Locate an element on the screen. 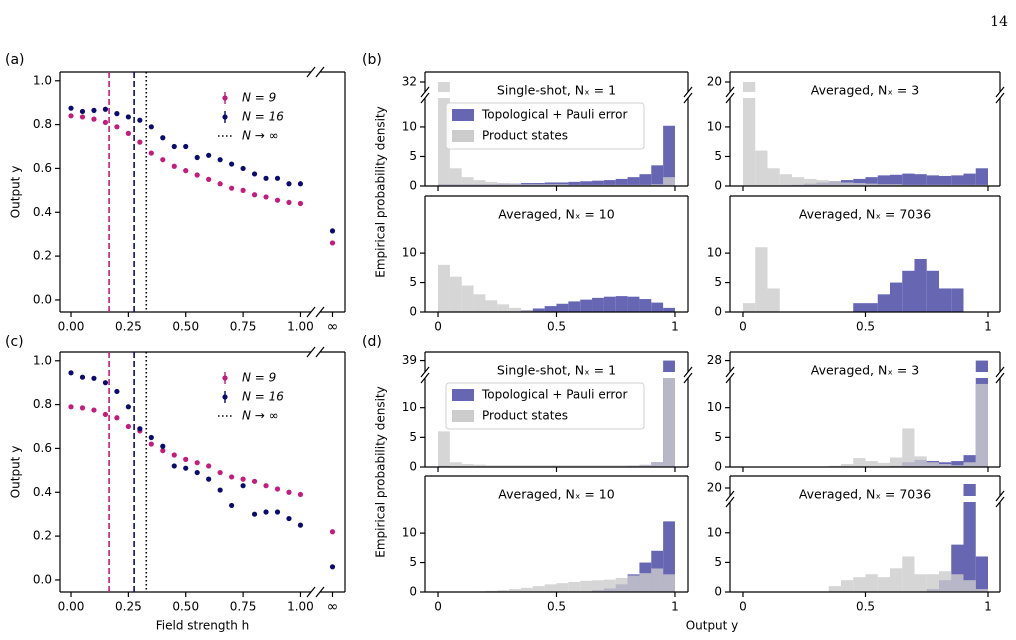 Image resolution: width=1016 pixels, height=640 pixels. legend-label: Product states is located at coordinates (525, 416).